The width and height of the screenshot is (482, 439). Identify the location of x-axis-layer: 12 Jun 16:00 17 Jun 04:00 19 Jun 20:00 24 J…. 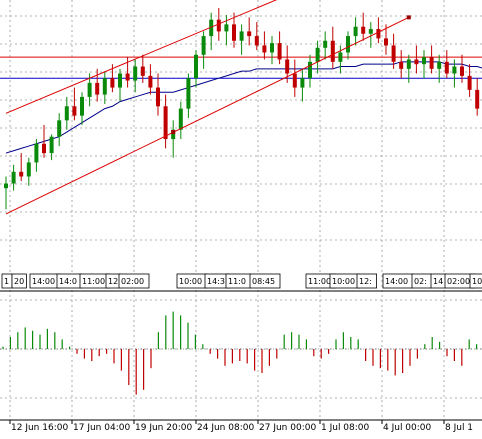
(241, 426).